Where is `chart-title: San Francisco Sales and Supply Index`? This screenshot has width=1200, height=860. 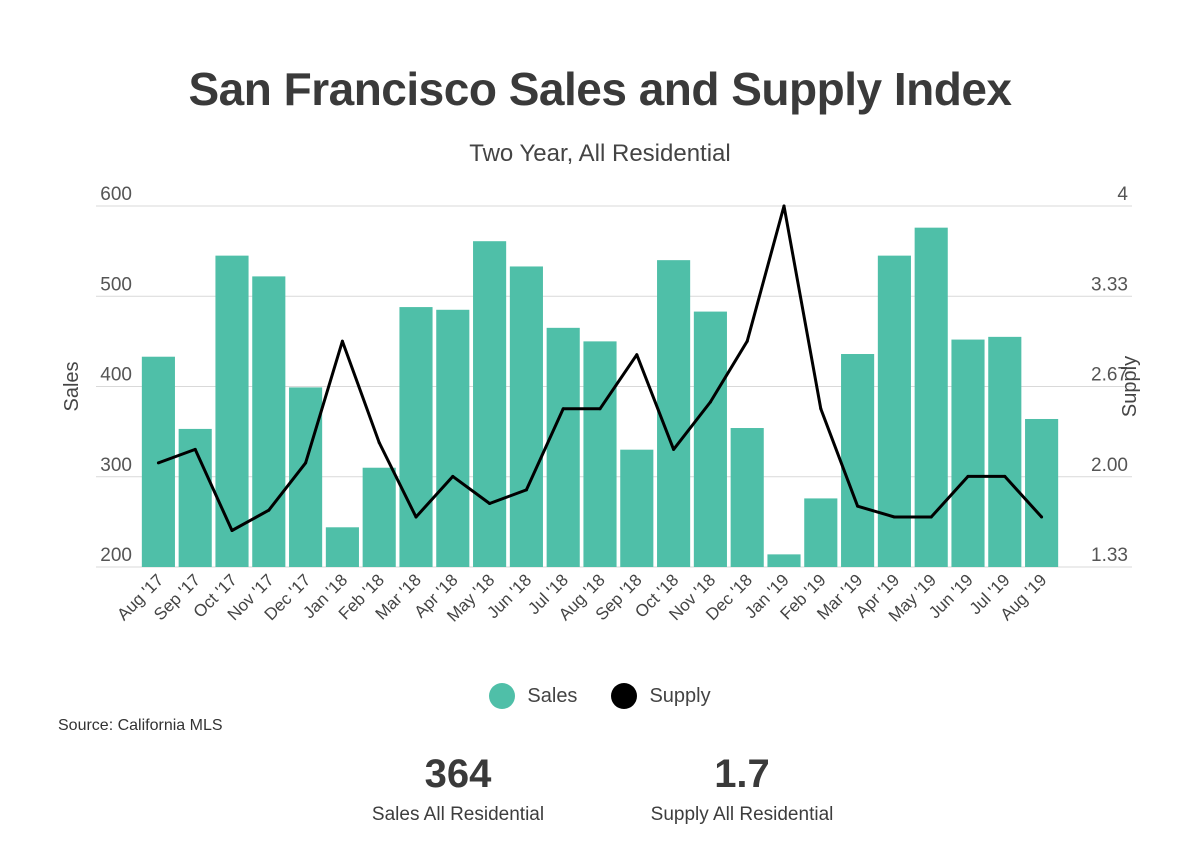 chart-title: San Francisco Sales and Supply Index is located at coordinates (600, 89).